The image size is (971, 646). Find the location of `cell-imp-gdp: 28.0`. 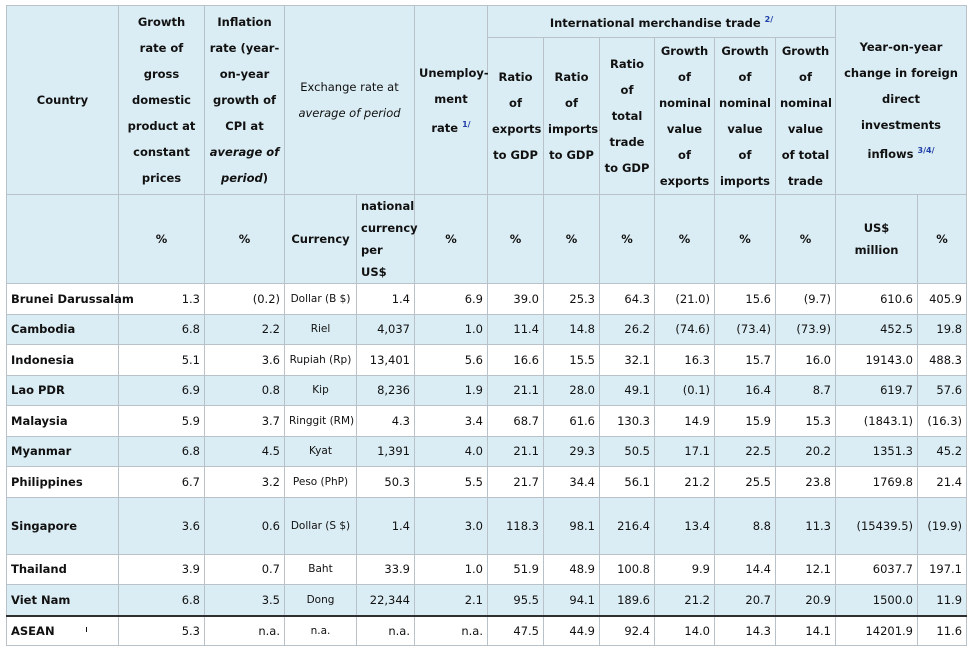

cell-imp-gdp: 28.0 is located at coordinates (571, 390).